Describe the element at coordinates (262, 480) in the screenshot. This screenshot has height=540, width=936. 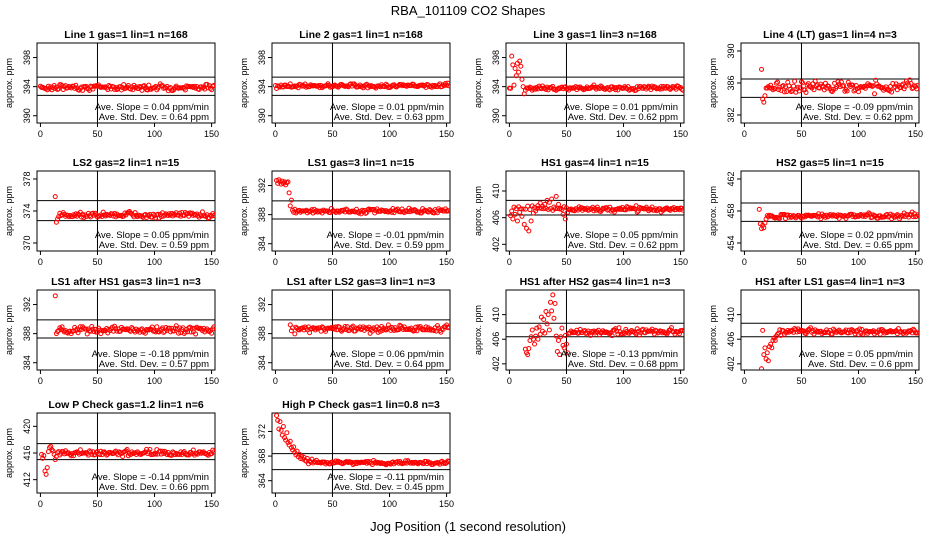
I see `y-tick-label: 364` at that location.